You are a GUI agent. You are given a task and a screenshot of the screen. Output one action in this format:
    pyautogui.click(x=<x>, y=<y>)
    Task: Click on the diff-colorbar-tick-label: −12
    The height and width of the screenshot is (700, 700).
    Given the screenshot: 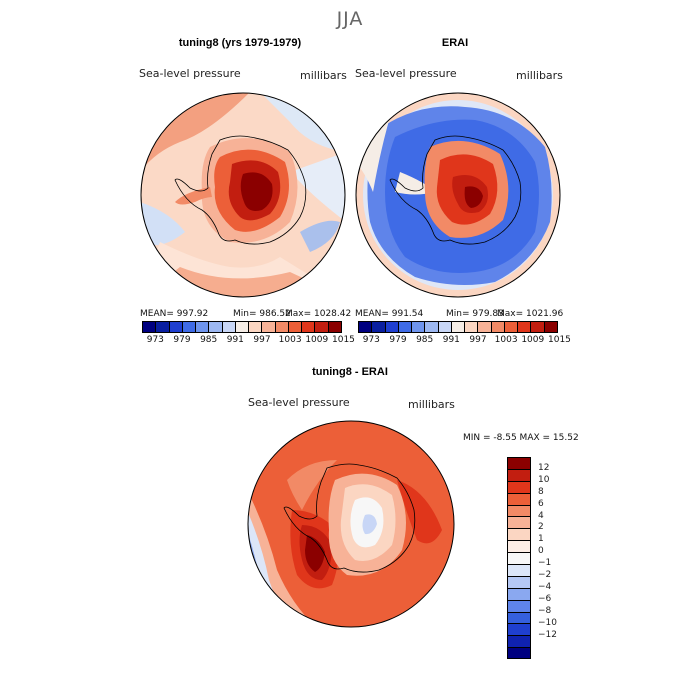 What is the action you would take?
    pyautogui.click(x=547, y=634)
    